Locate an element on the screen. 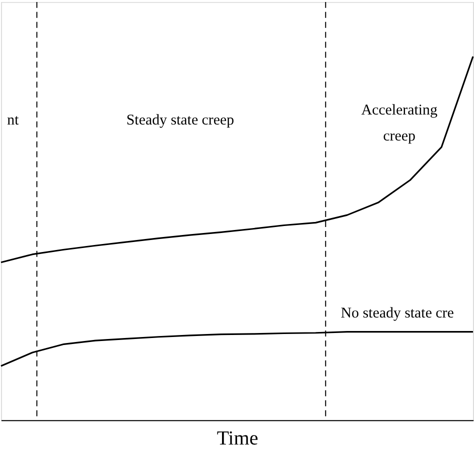 This screenshot has height=474, width=474. annotation: Accelerating creep is located at coordinates (399, 123).